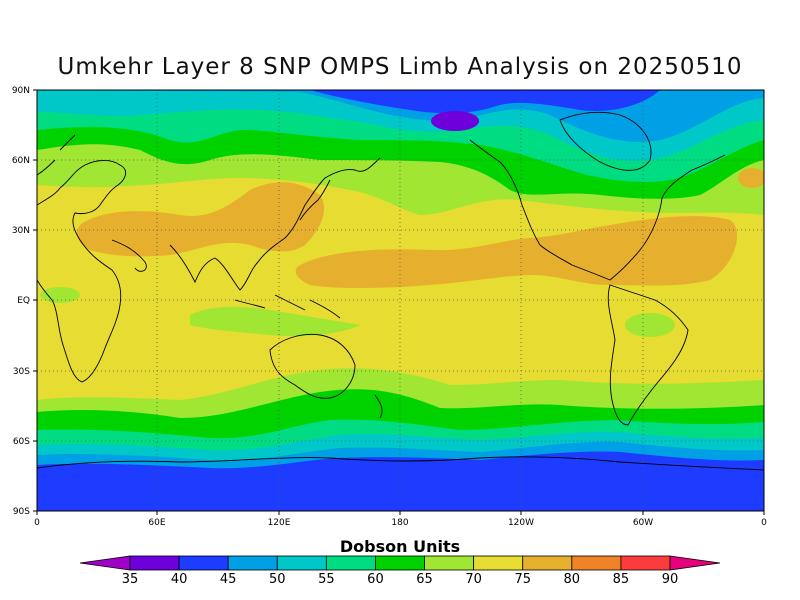  What do you see at coordinates (21, 91) in the screenshot?
I see `lat-tick-label: 90N` at bounding box center [21, 91].